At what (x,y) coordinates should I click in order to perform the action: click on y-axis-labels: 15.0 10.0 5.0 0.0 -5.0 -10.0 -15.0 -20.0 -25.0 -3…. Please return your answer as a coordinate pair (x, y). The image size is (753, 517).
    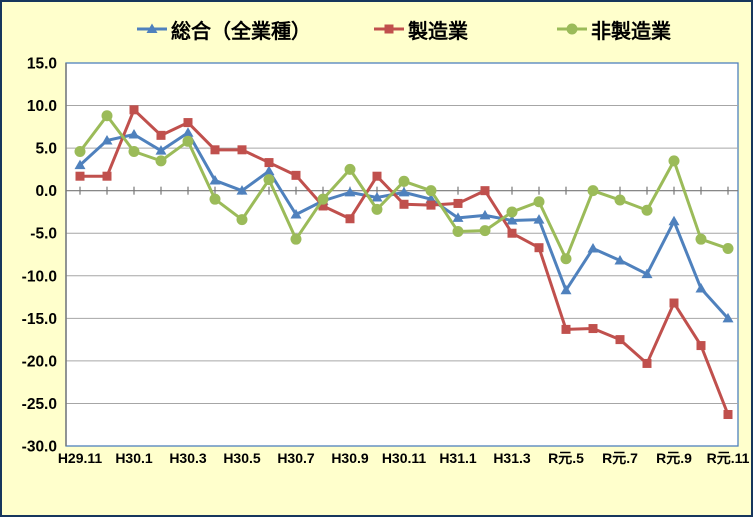
    Looking at the image, I should click on (39, 256).